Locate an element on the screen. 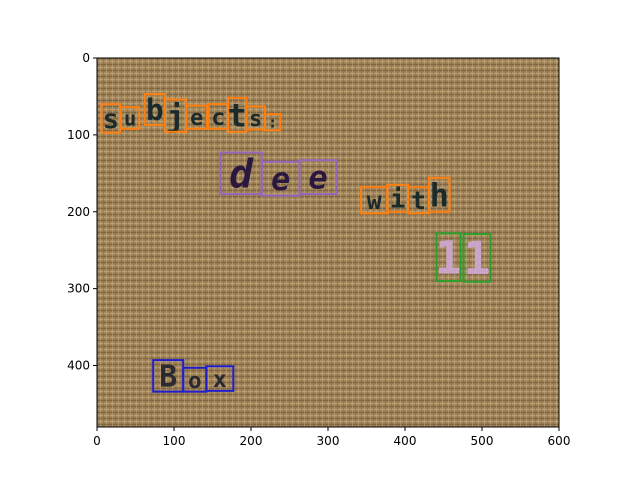  glyph-0-1: u is located at coordinates (130, 118).